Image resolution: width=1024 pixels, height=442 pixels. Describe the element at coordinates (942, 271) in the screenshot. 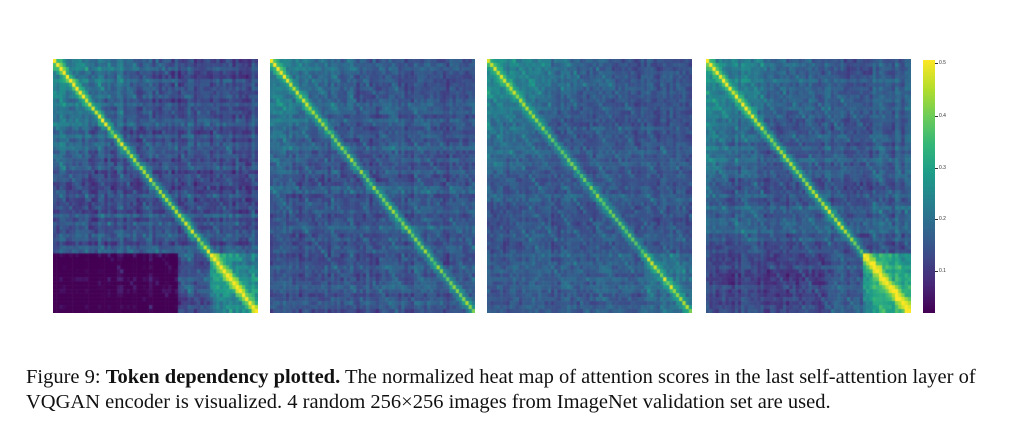

I see `colorbar-tick-label: 0.1` at that location.